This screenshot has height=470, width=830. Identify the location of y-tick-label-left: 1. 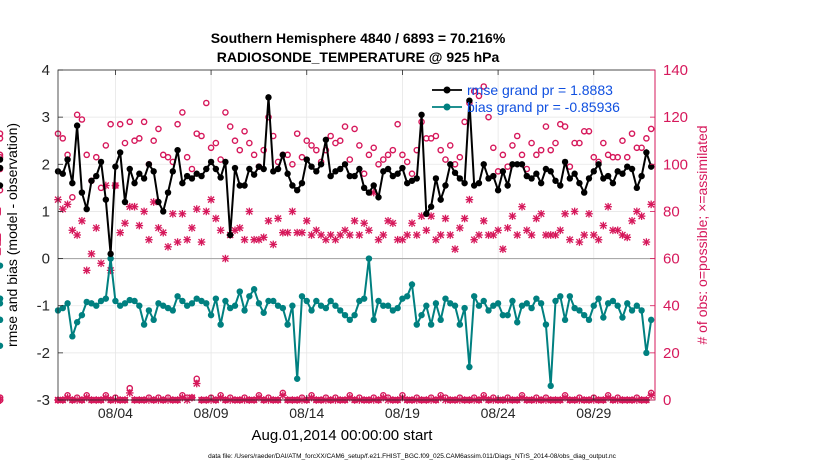
(46, 211).